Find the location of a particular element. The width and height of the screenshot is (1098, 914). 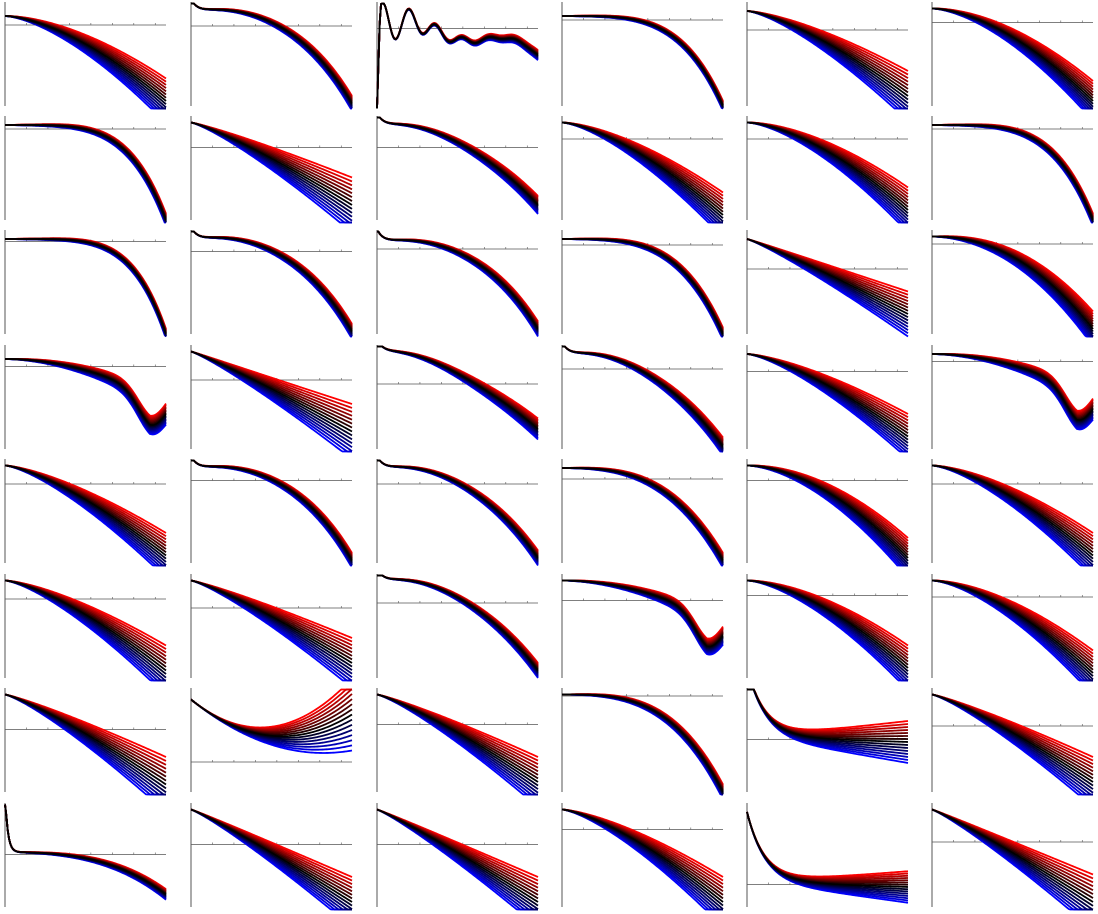

panel-r5-c4 is located at coordinates (642, 513).